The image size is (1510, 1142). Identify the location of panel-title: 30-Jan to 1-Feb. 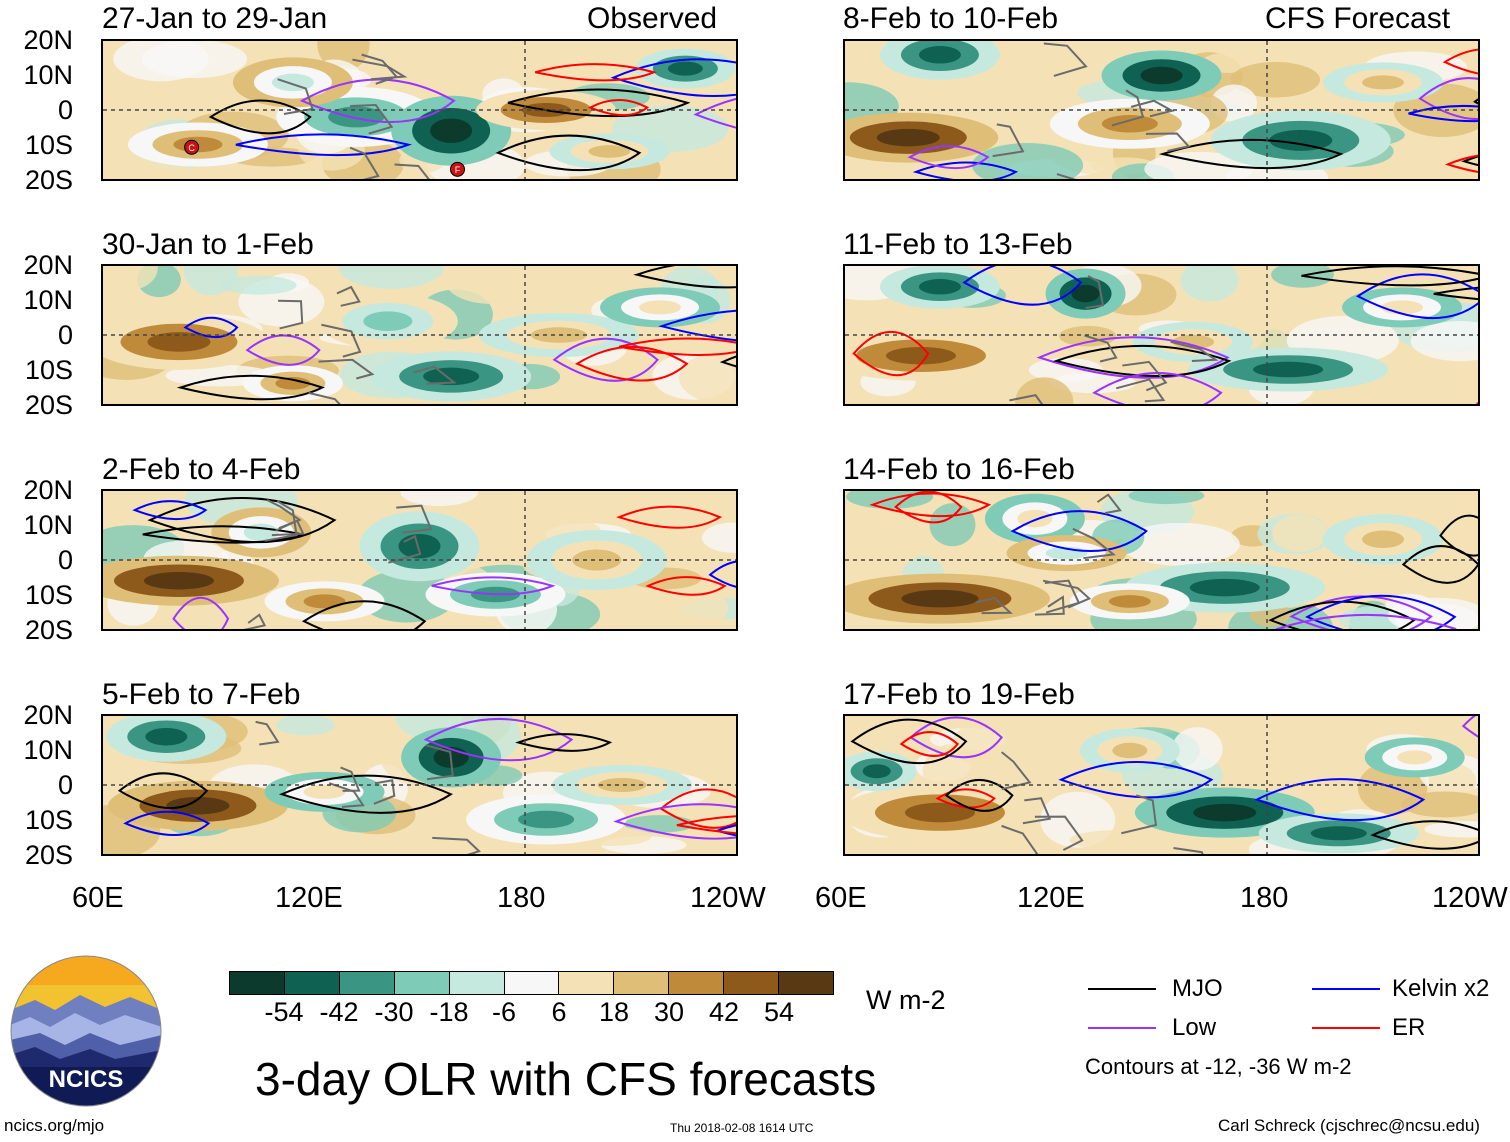
(208, 244).